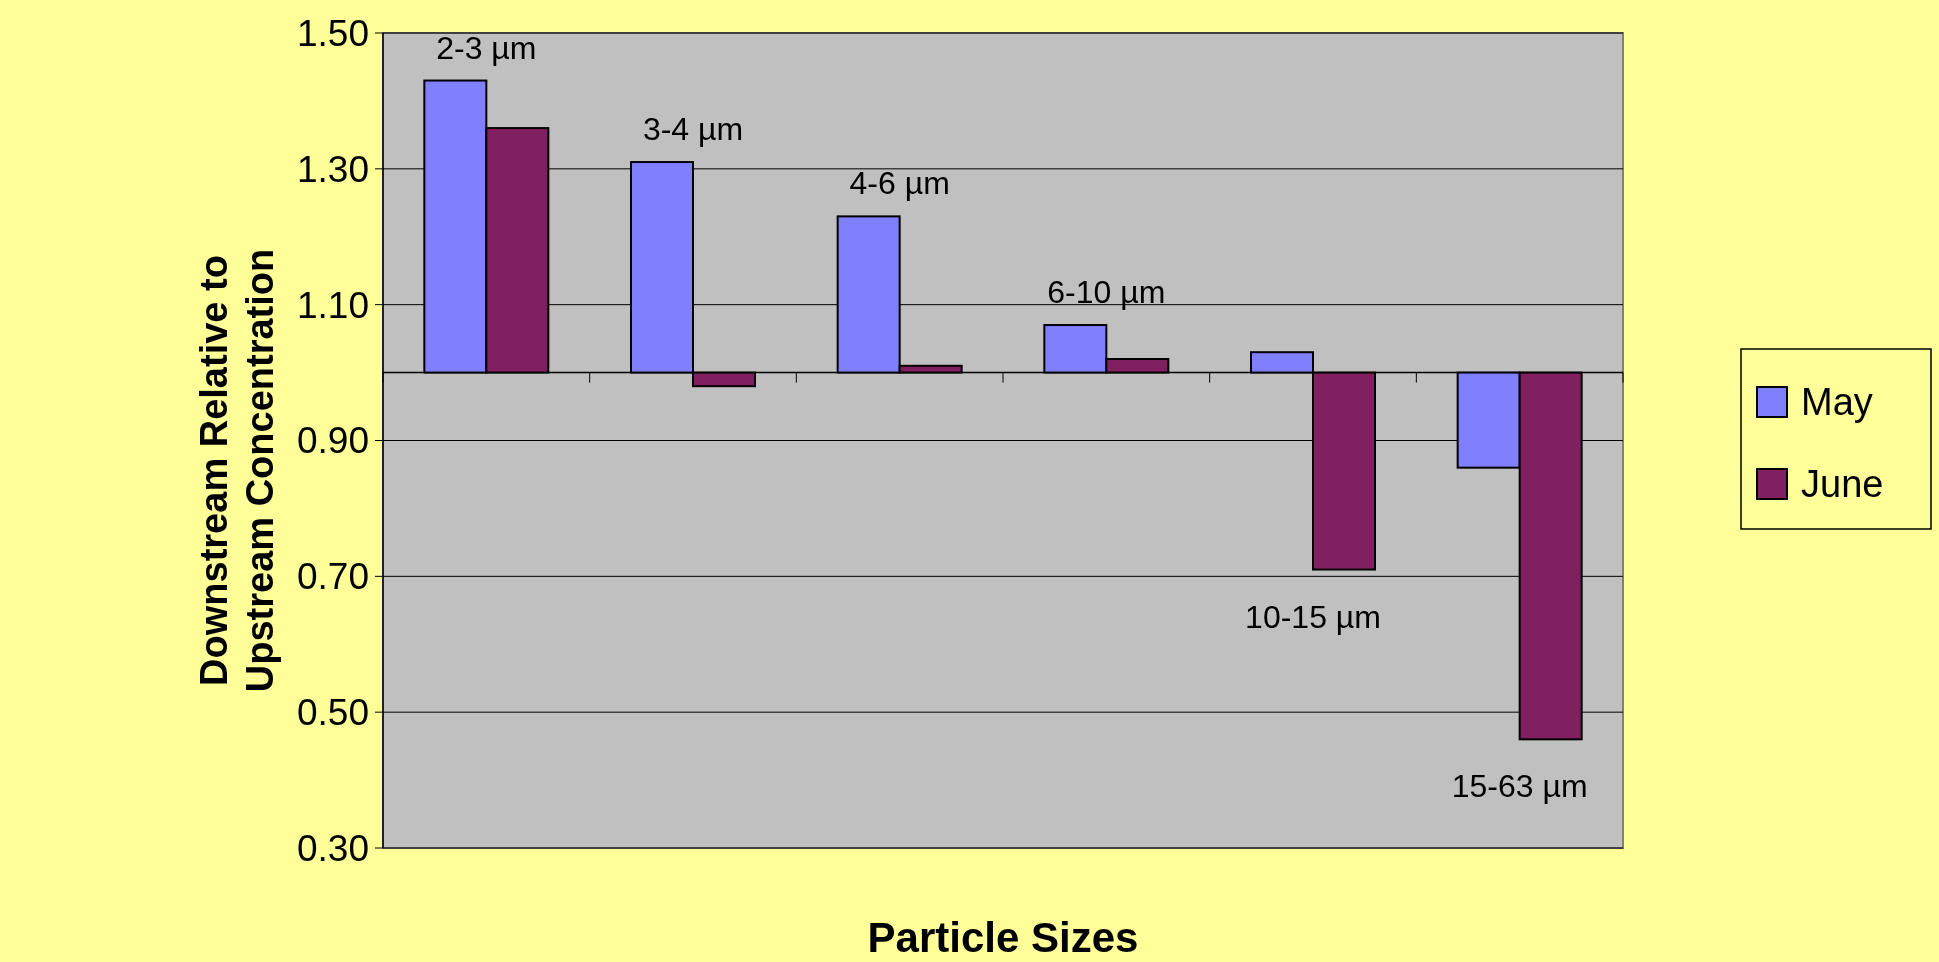 The width and height of the screenshot is (1939, 962). I want to click on y-tick-label: 1.50, so click(332, 33).